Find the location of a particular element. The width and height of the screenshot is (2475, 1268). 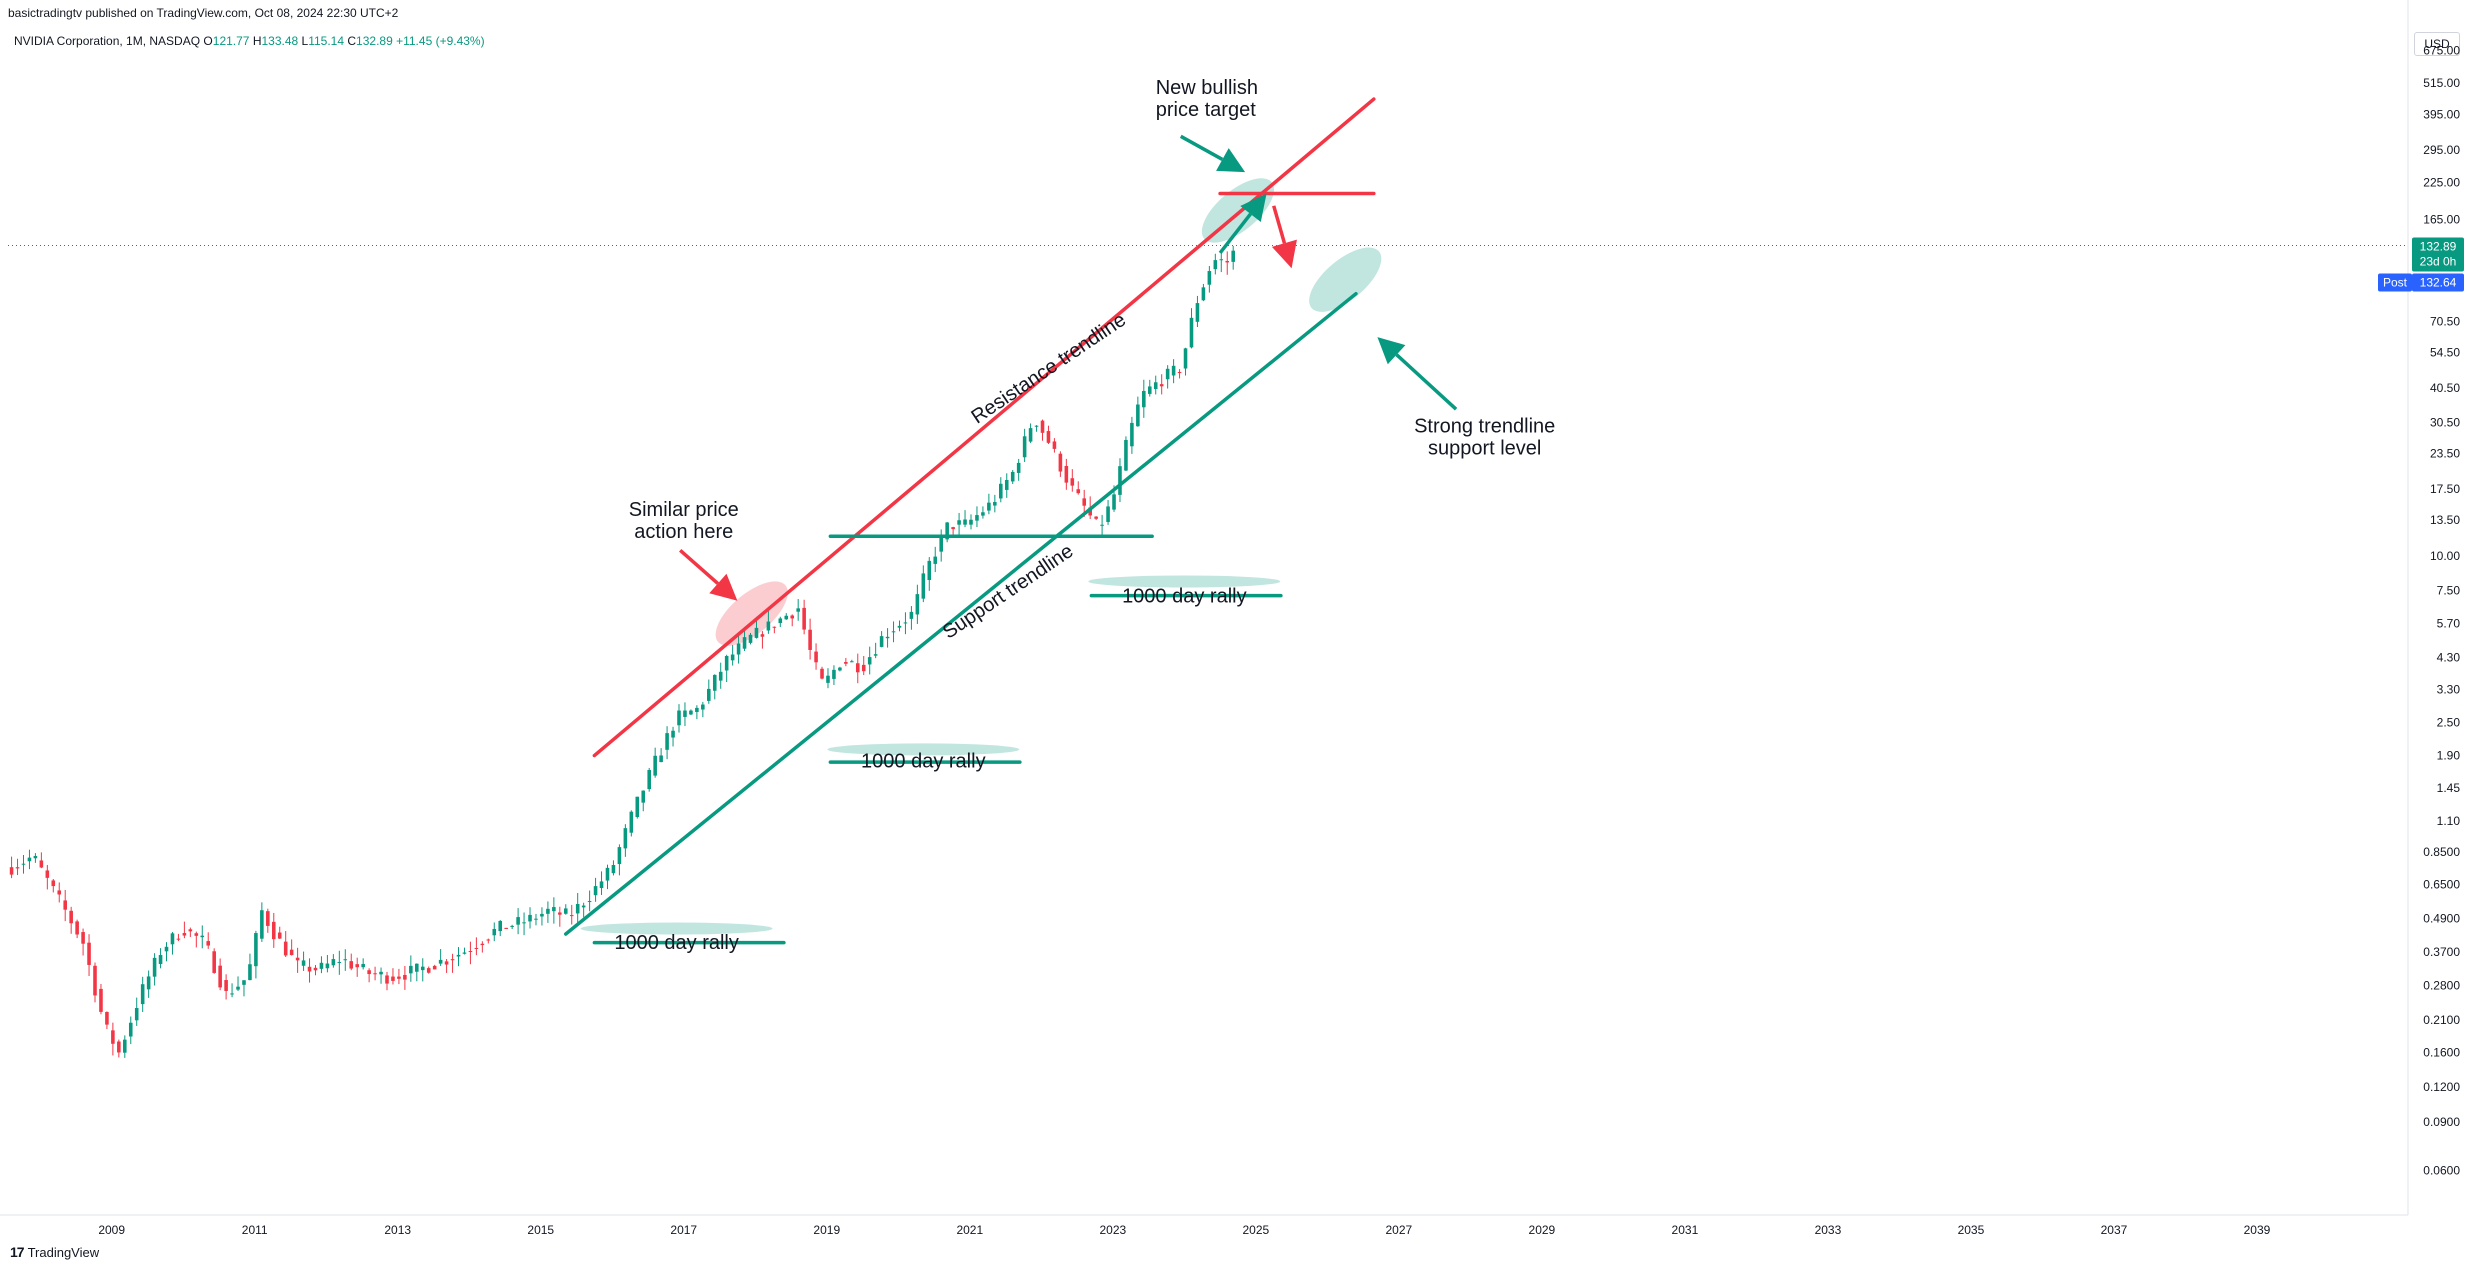

annotation-line: Support trendline is located at coordinates (1008, 591).